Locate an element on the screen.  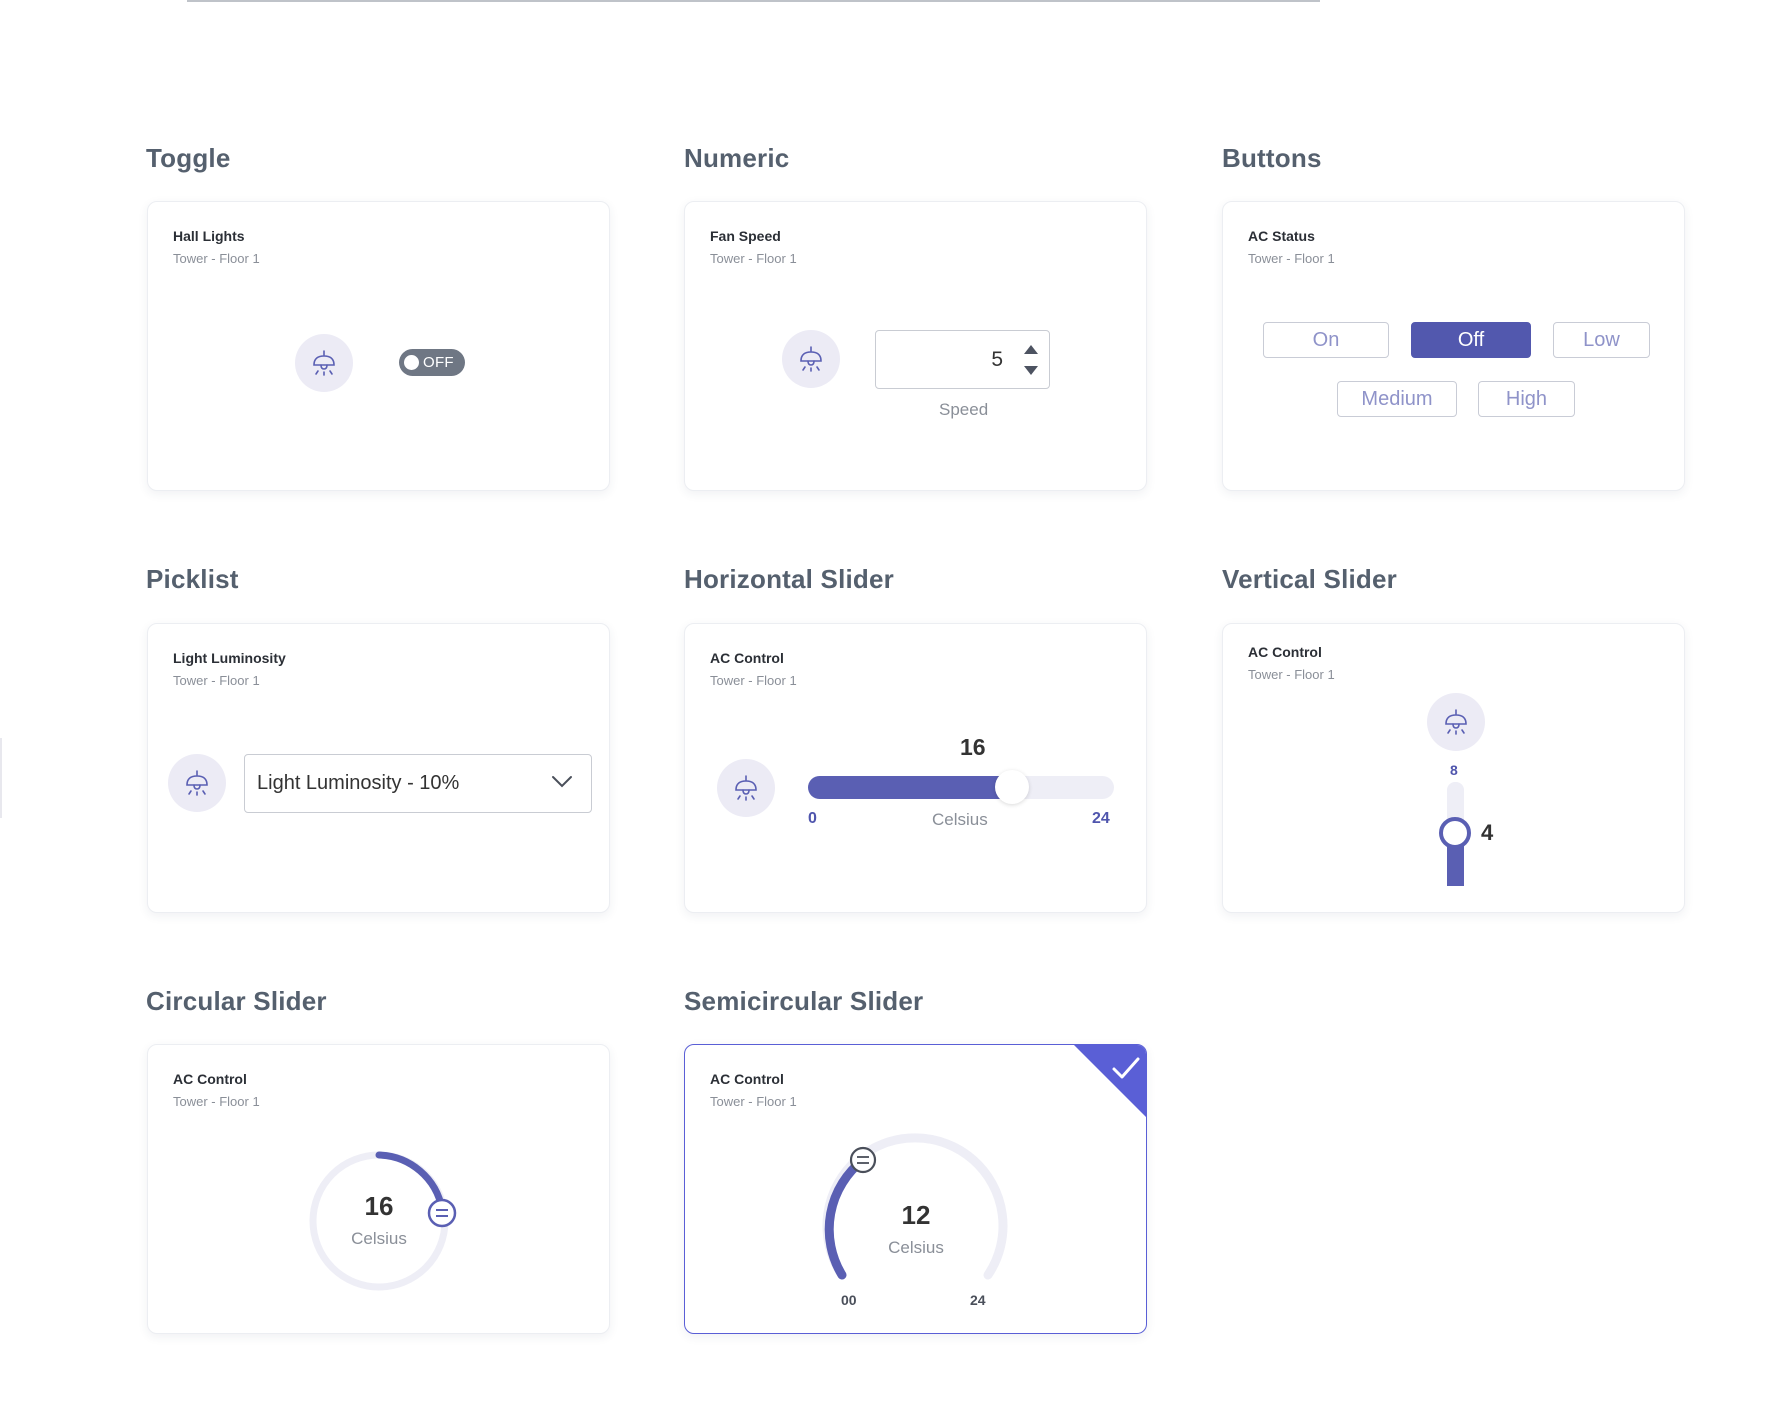
vslider-value: 4 is located at coordinates (1487, 832).